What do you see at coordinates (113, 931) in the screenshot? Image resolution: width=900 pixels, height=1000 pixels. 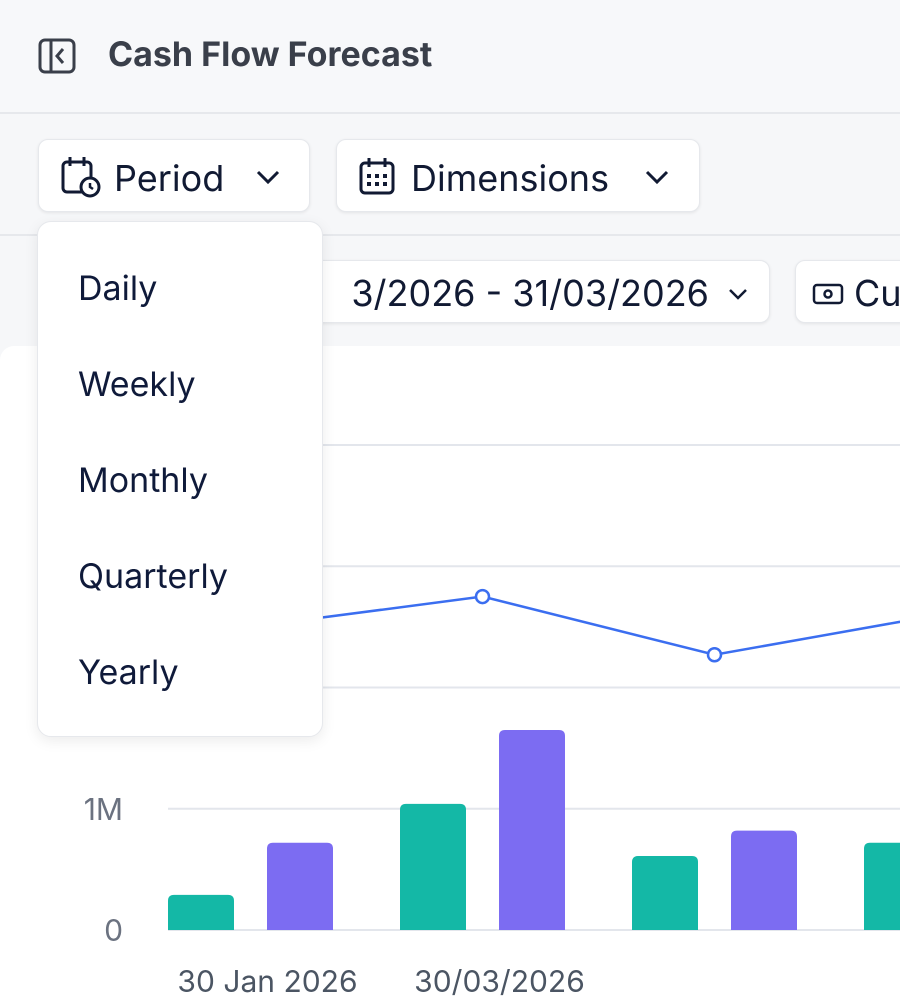 I see `y-tick-label: 0` at bounding box center [113, 931].